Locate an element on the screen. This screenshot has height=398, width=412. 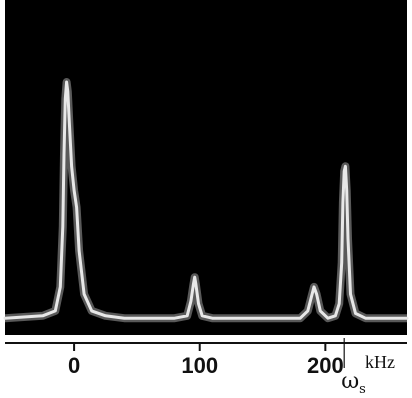
x-axis-tick-labels: 0 100 200 is located at coordinates (206, 365).